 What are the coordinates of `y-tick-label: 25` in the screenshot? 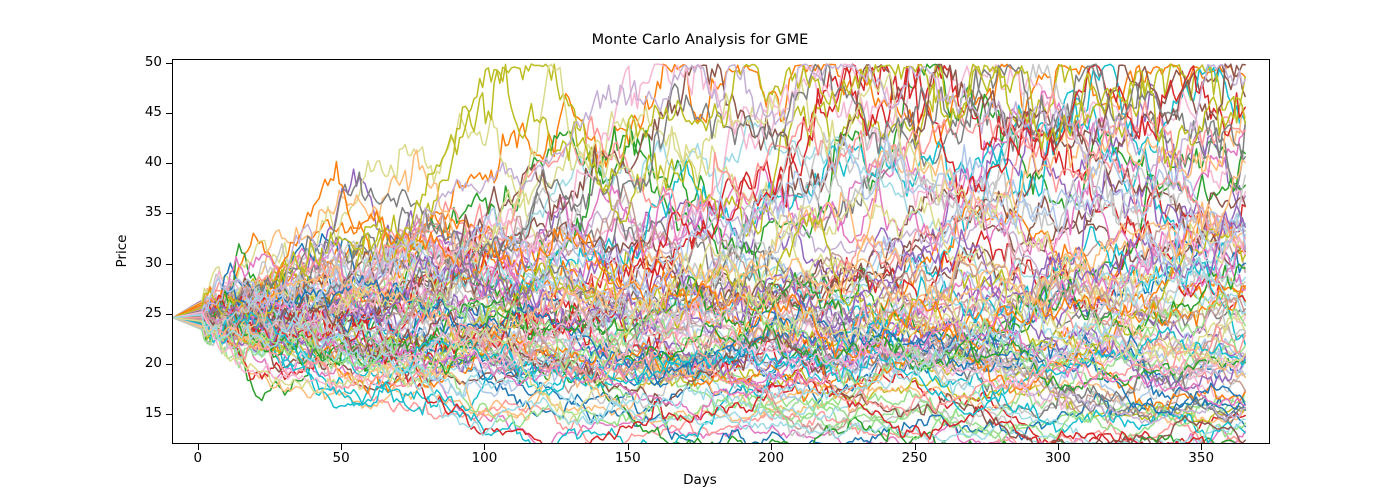 It's located at (153, 312).